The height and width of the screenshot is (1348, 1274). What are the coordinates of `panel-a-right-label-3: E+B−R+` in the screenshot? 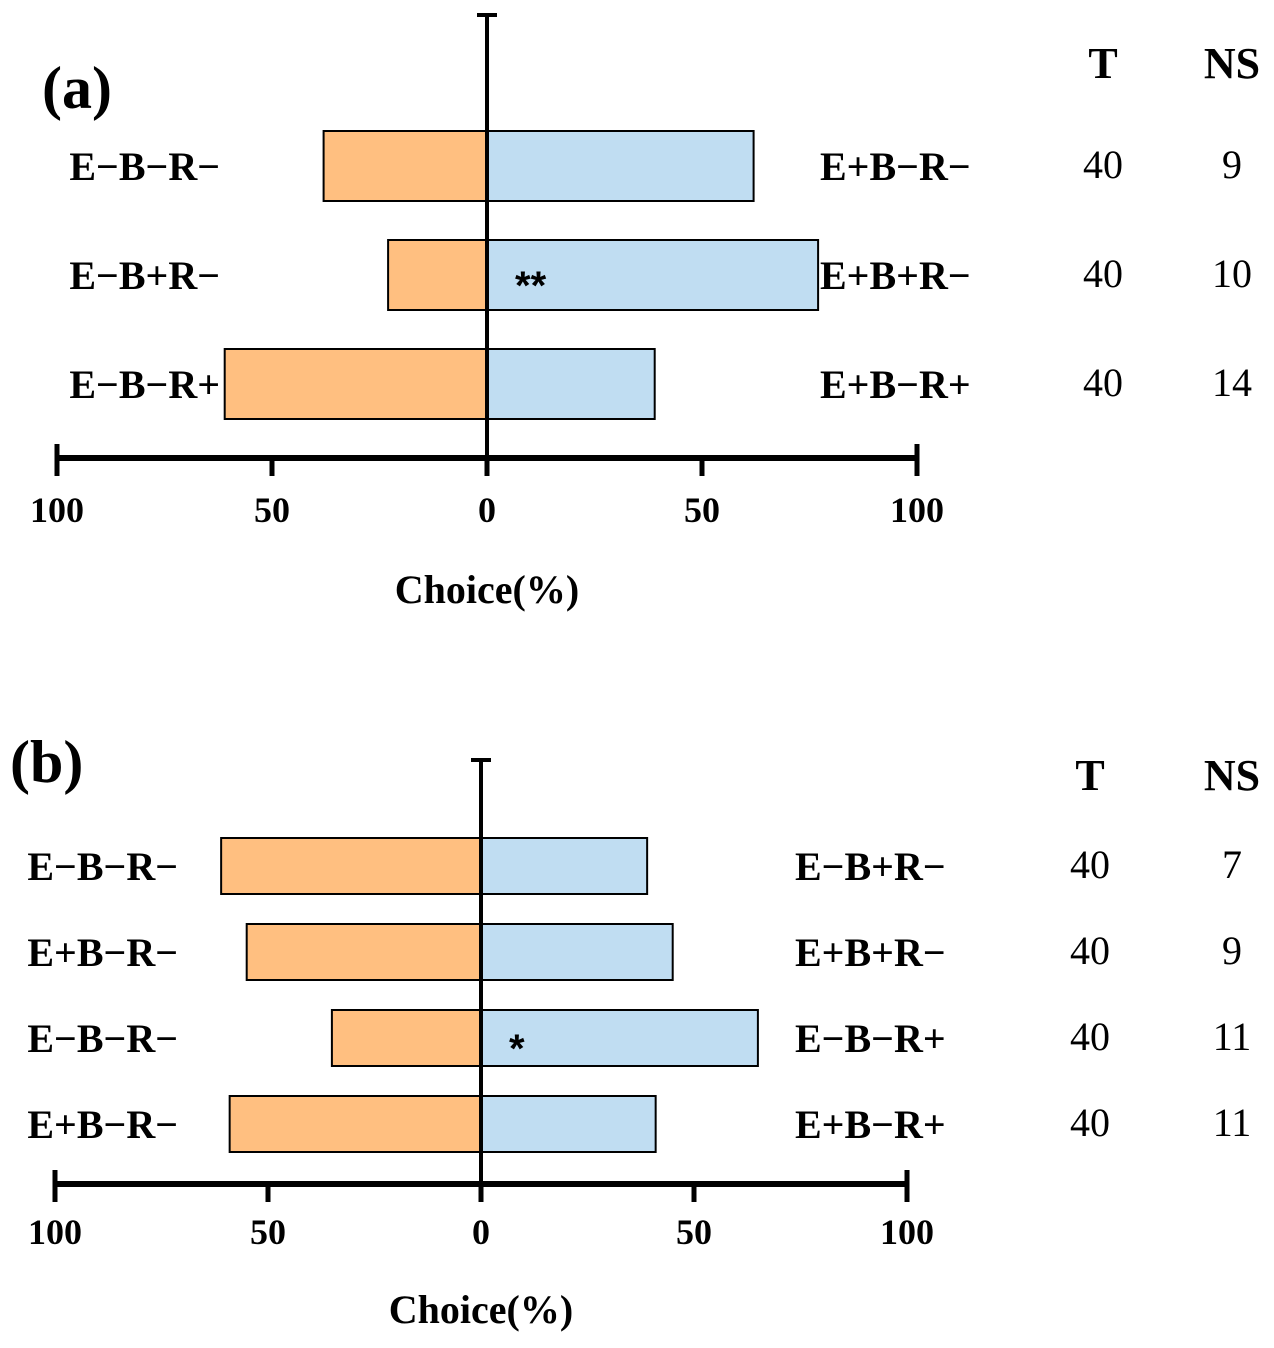 It's located at (895, 384).